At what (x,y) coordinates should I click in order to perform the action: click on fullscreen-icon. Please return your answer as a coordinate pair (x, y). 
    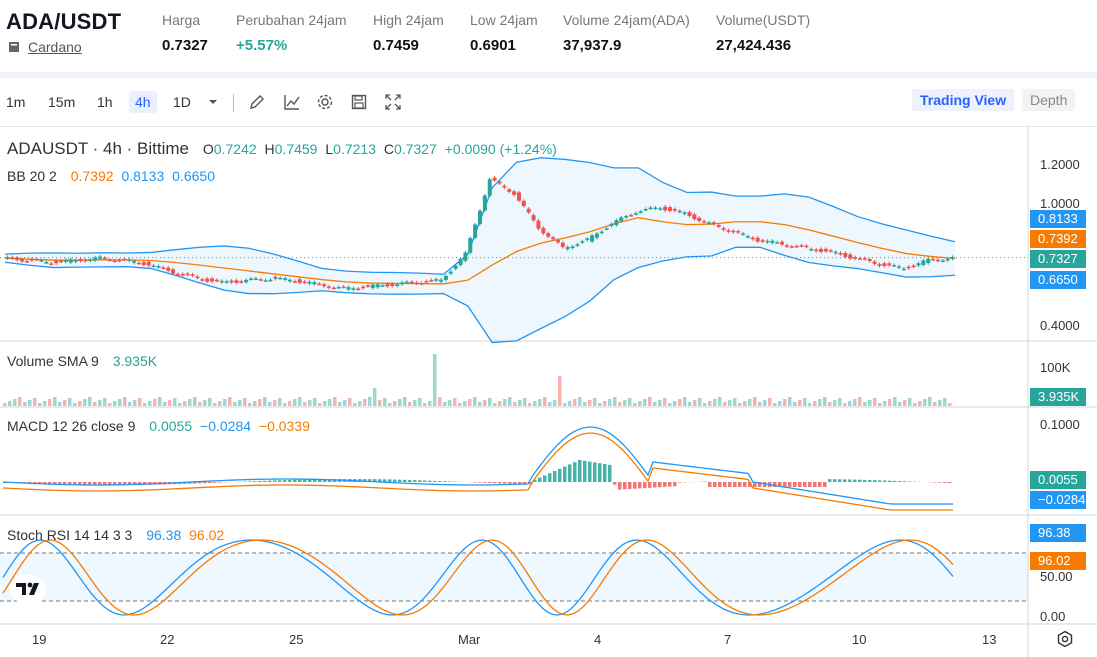
    Looking at the image, I should click on (393, 102).